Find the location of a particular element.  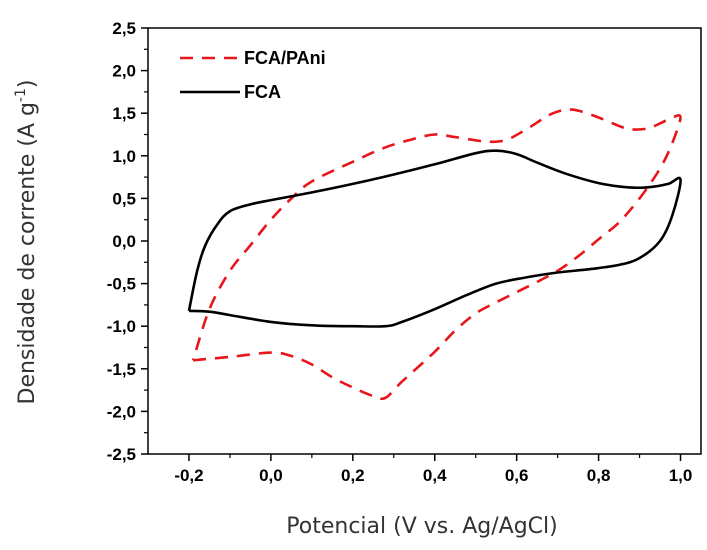

x-tick-label: 0,0 is located at coordinates (271, 475).